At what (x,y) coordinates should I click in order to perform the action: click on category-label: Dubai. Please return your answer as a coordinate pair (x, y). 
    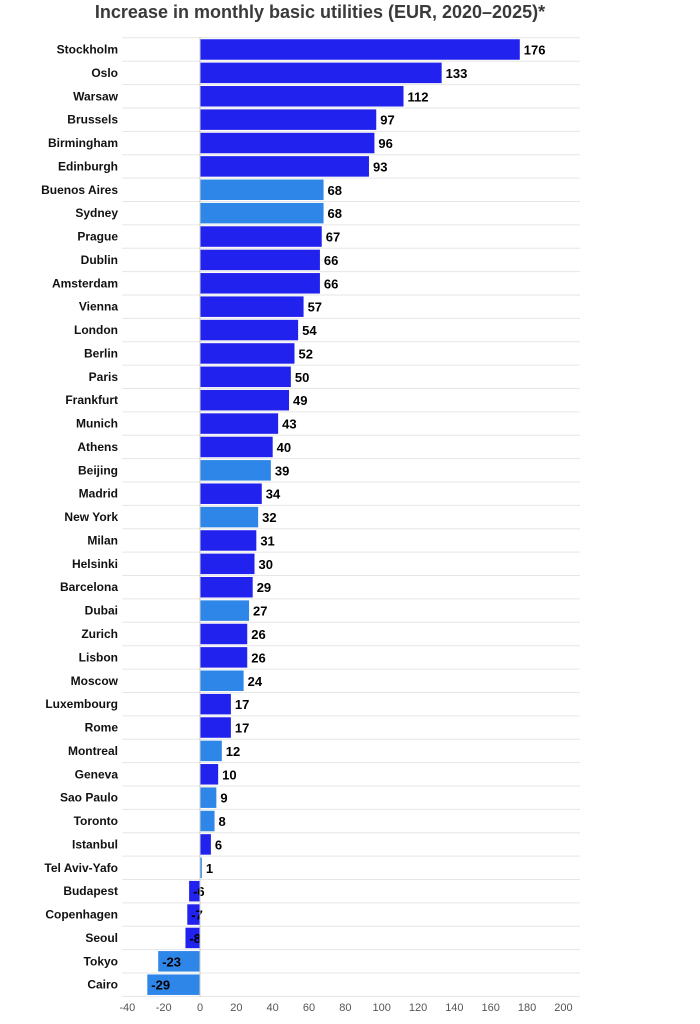
    Looking at the image, I should click on (101, 611).